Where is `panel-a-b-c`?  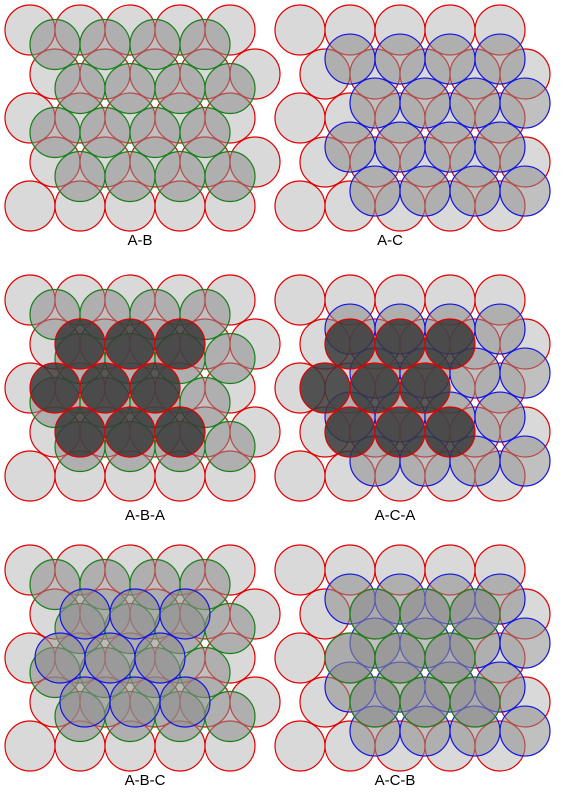 panel-a-b-c is located at coordinates (142, 658).